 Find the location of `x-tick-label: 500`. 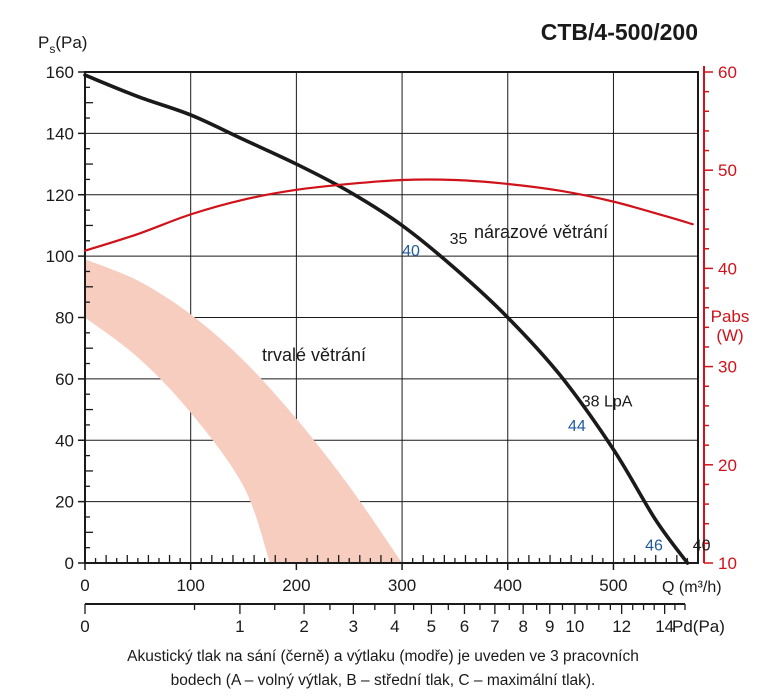

x-tick-label: 500 is located at coordinates (613, 585).